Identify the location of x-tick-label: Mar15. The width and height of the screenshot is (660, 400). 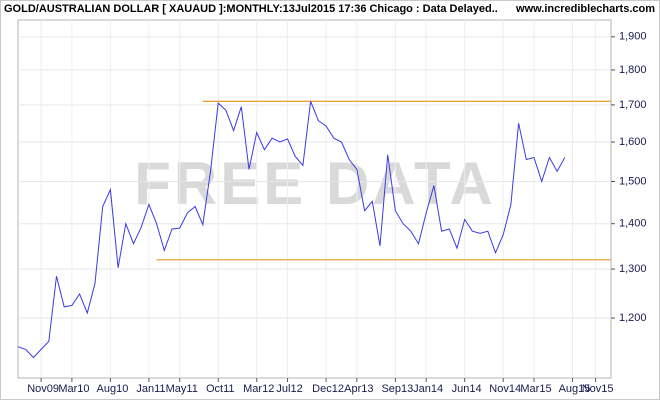
(535, 389).